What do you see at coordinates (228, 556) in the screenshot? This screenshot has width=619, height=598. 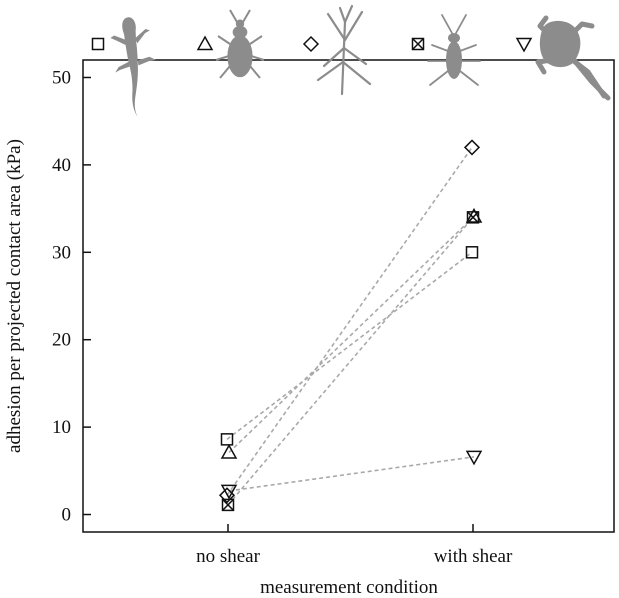 I see `x-tick-label: no shear` at bounding box center [228, 556].